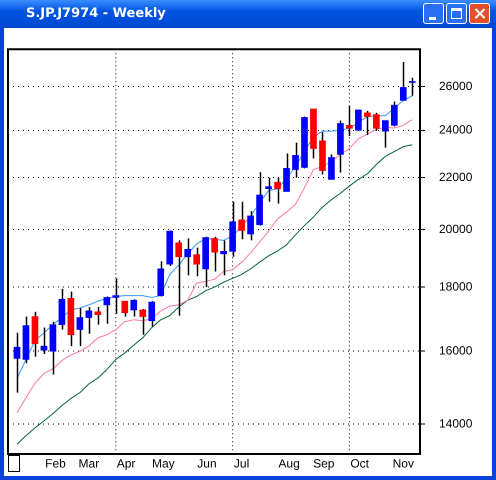  Describe the element at coordinates (360, 463) in the screenshot. I see `x-tick-label: Oct` at that location.